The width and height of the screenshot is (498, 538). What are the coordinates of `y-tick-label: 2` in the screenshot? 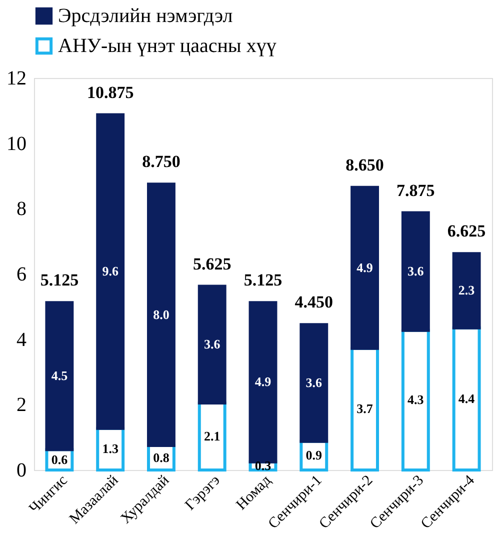 It's located at (21, 405).